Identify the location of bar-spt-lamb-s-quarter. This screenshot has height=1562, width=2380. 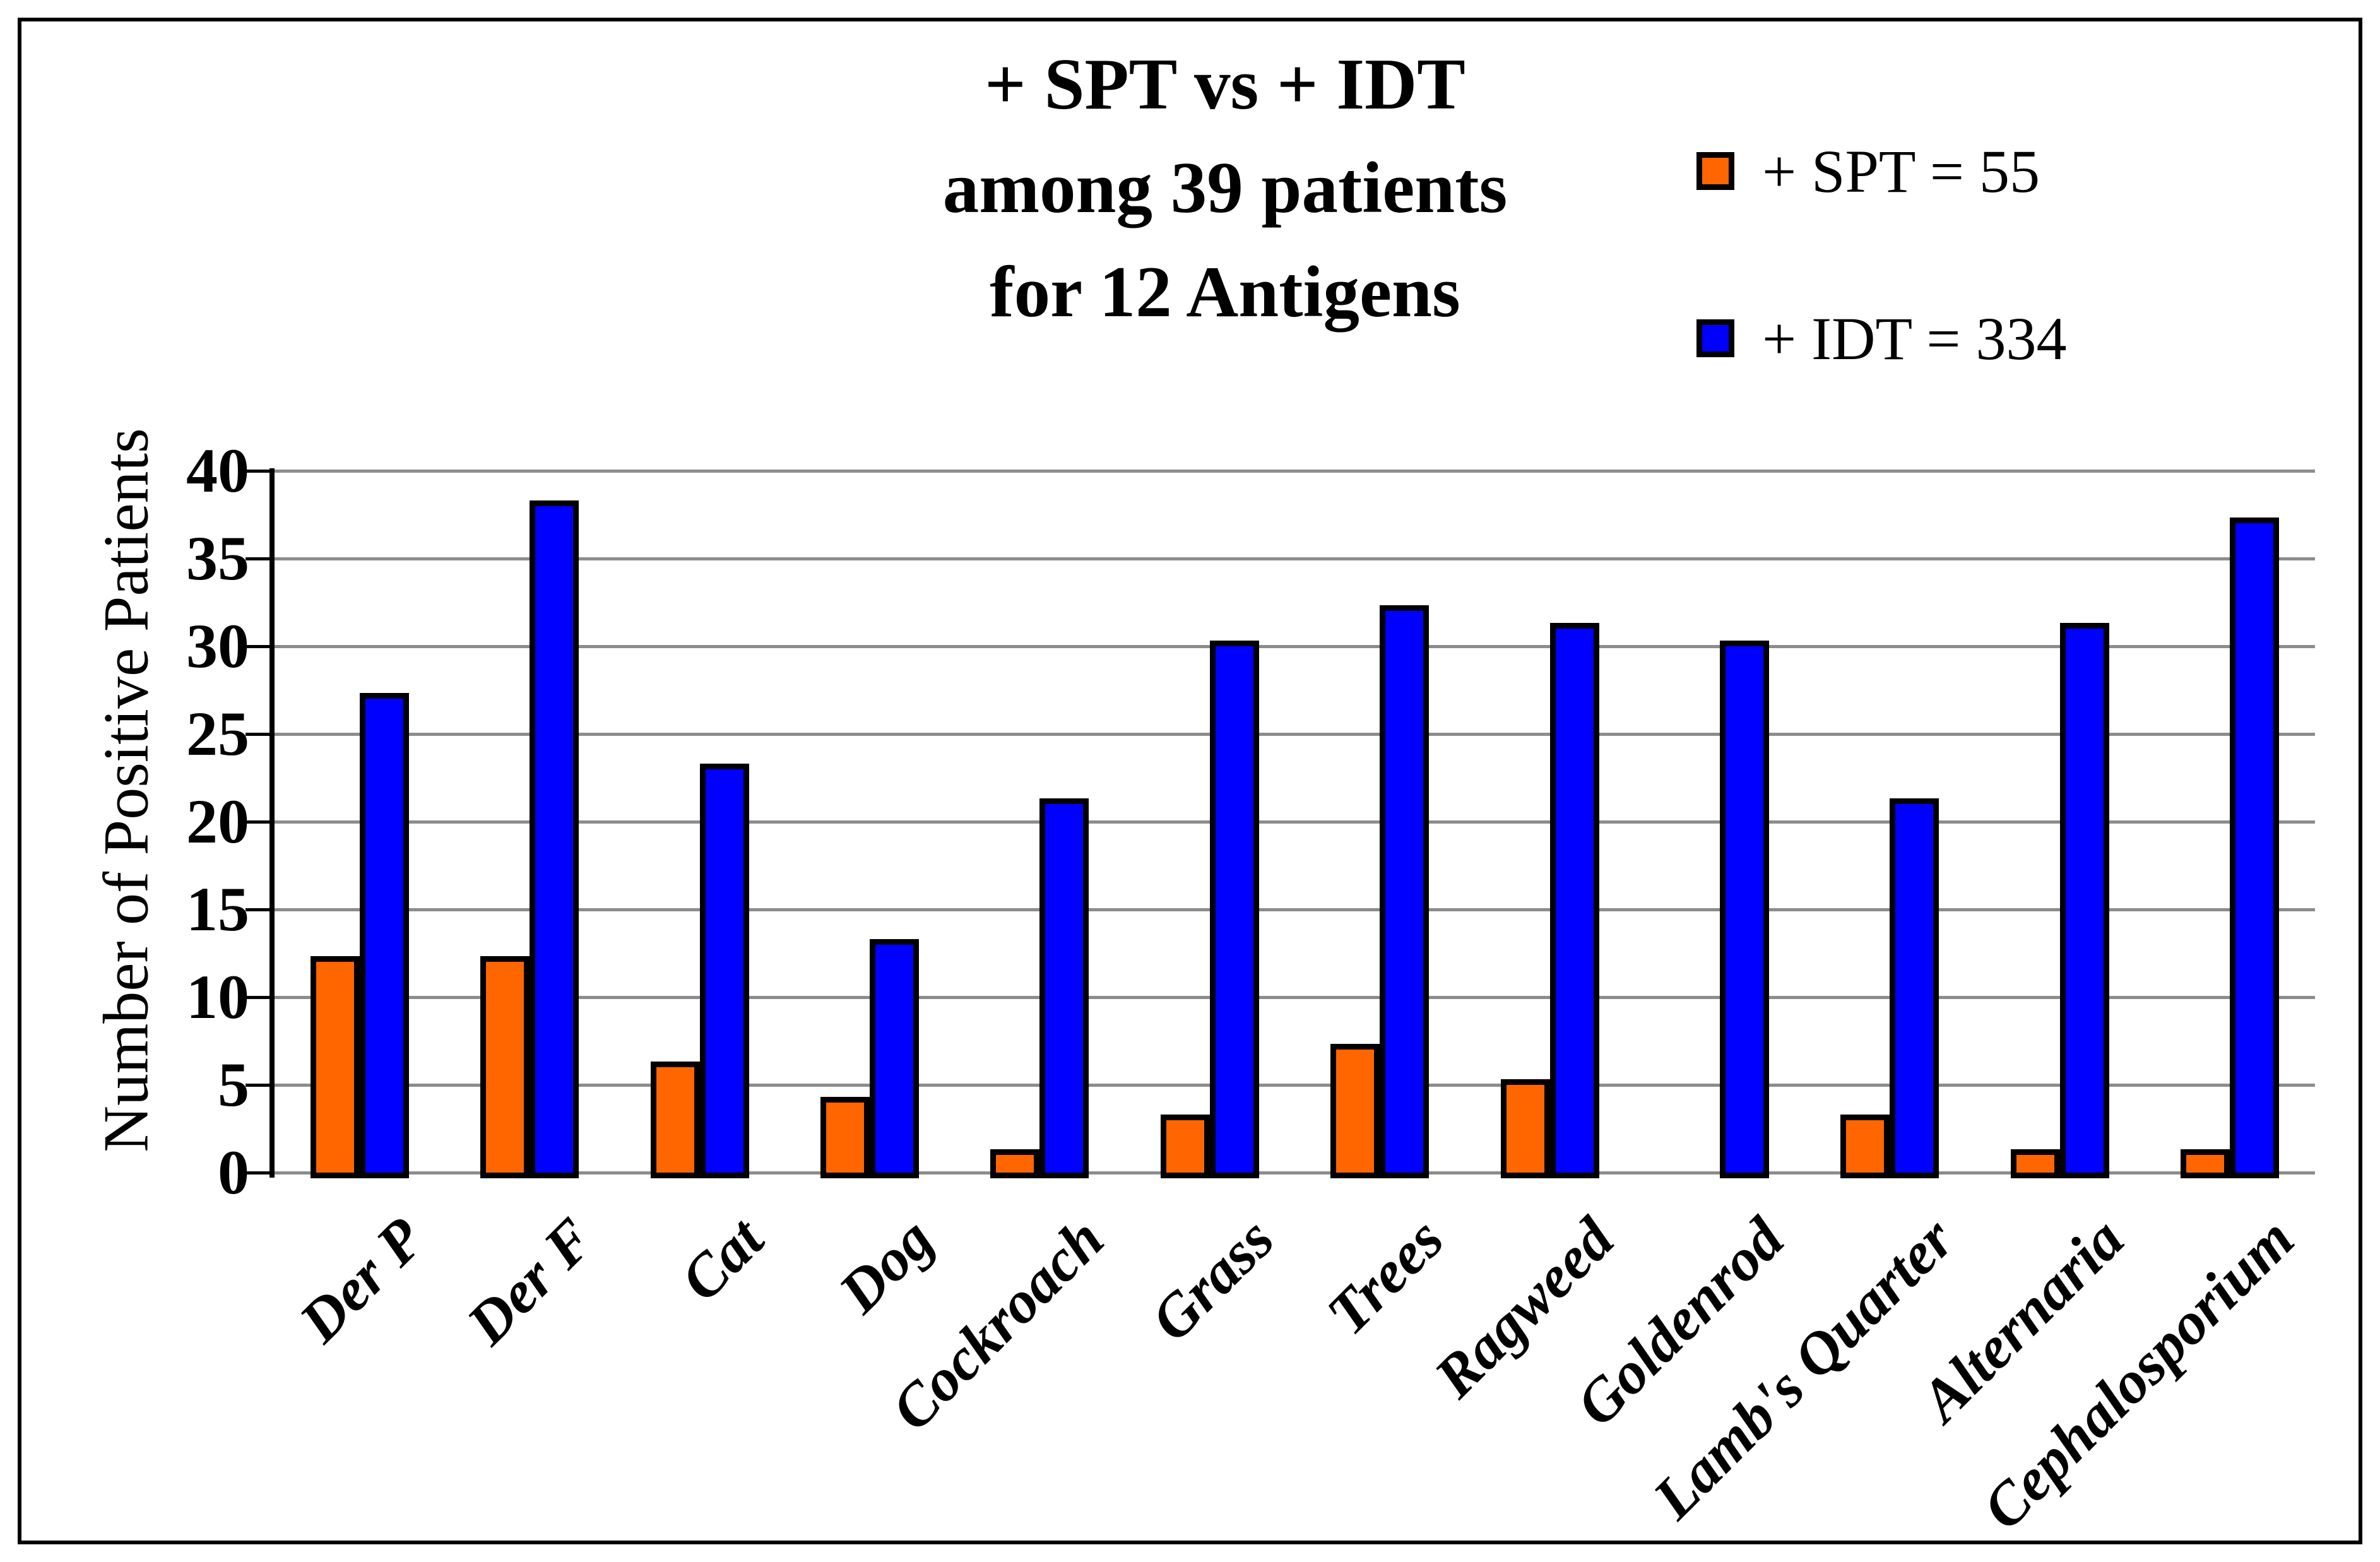
(1865, 1146).